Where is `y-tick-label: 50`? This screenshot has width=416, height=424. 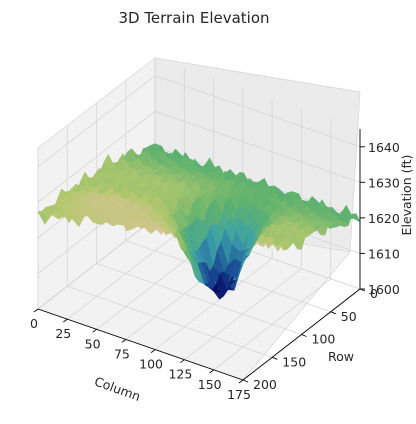
y-tick-label: 50 is located at coordinates (349, 316).